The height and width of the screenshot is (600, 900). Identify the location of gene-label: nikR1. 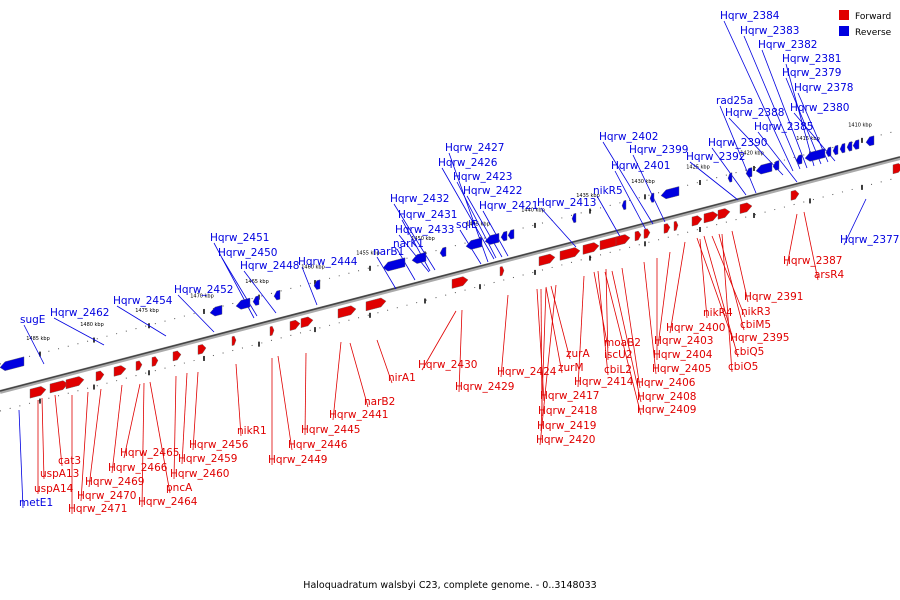
(252, 431).